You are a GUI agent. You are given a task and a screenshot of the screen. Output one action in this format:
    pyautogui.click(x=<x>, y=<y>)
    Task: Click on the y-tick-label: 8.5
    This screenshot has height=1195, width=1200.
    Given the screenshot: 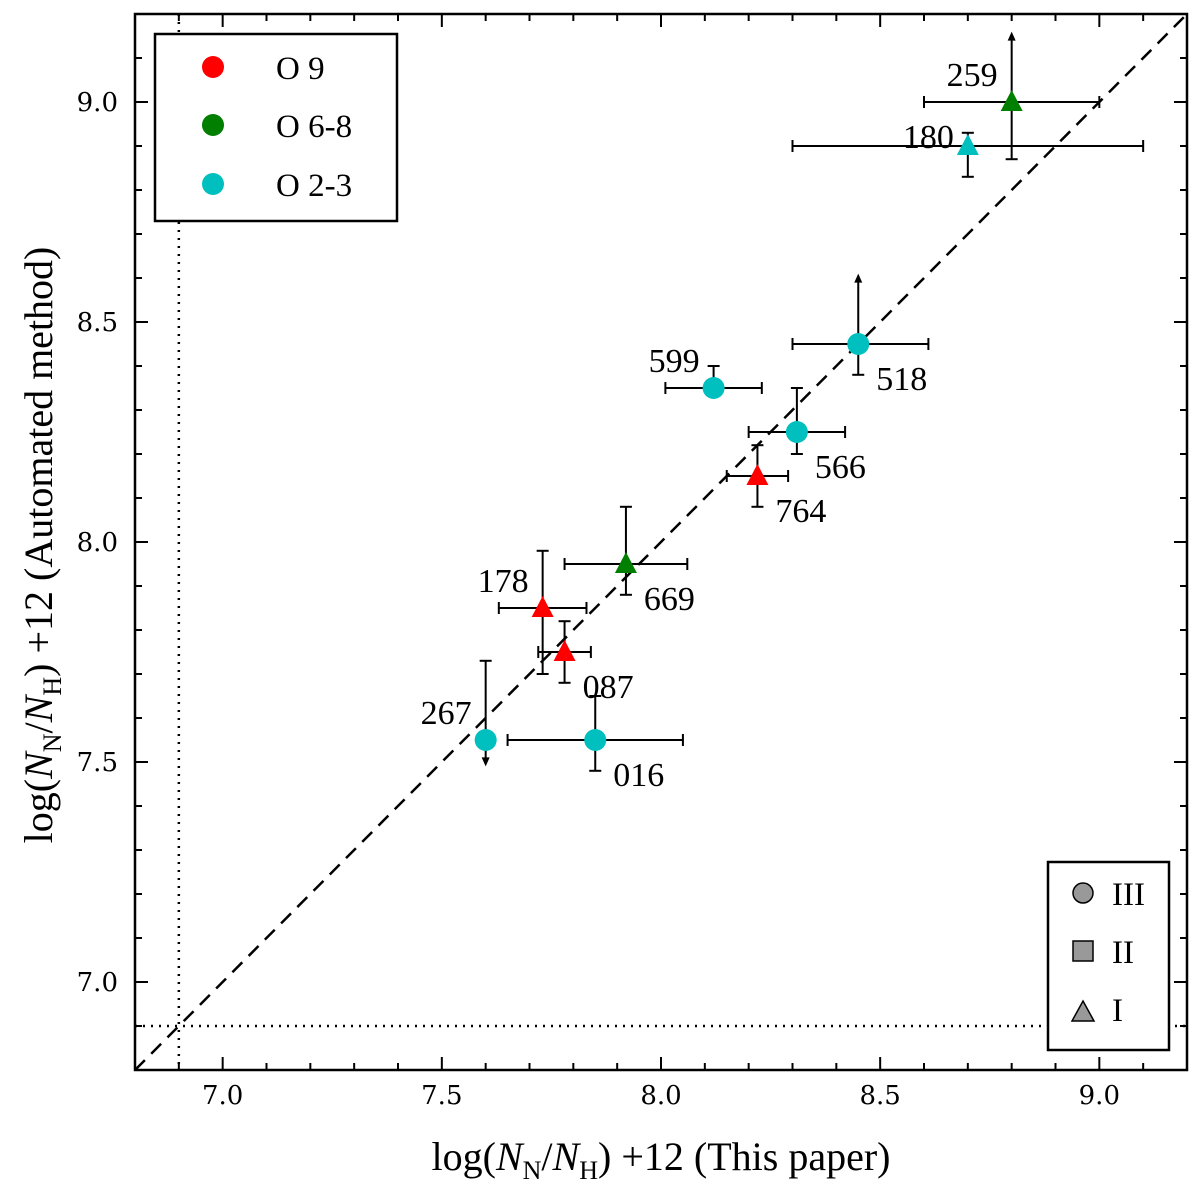 What is the action you would take?
    pyautogui.click(x=97, y=323)
    